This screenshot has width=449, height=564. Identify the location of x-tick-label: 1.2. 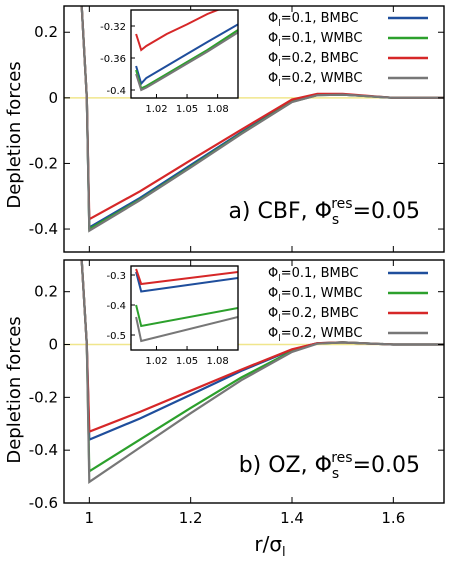
(191, 518).